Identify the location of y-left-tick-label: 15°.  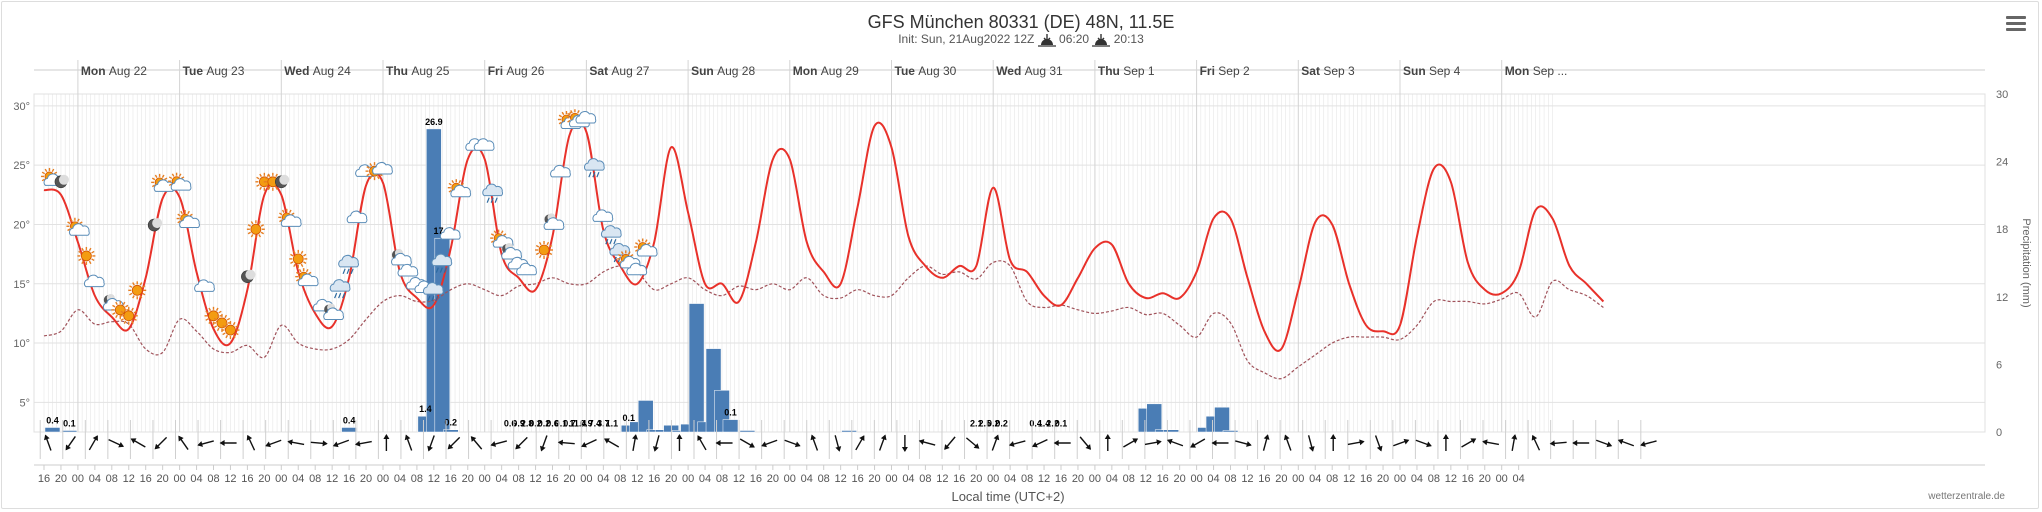
(21, 285).